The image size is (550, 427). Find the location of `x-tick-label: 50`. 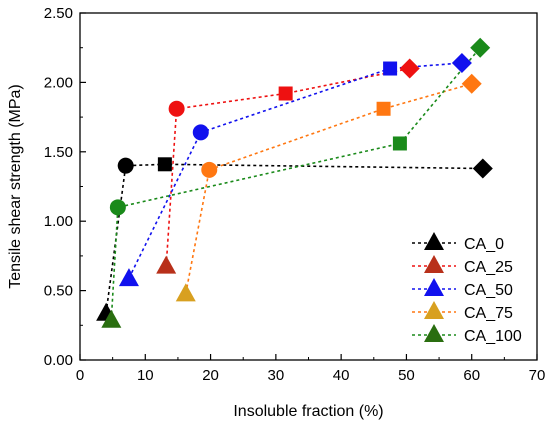

x-tick-label: 50 is located at coordinates (406, 375).